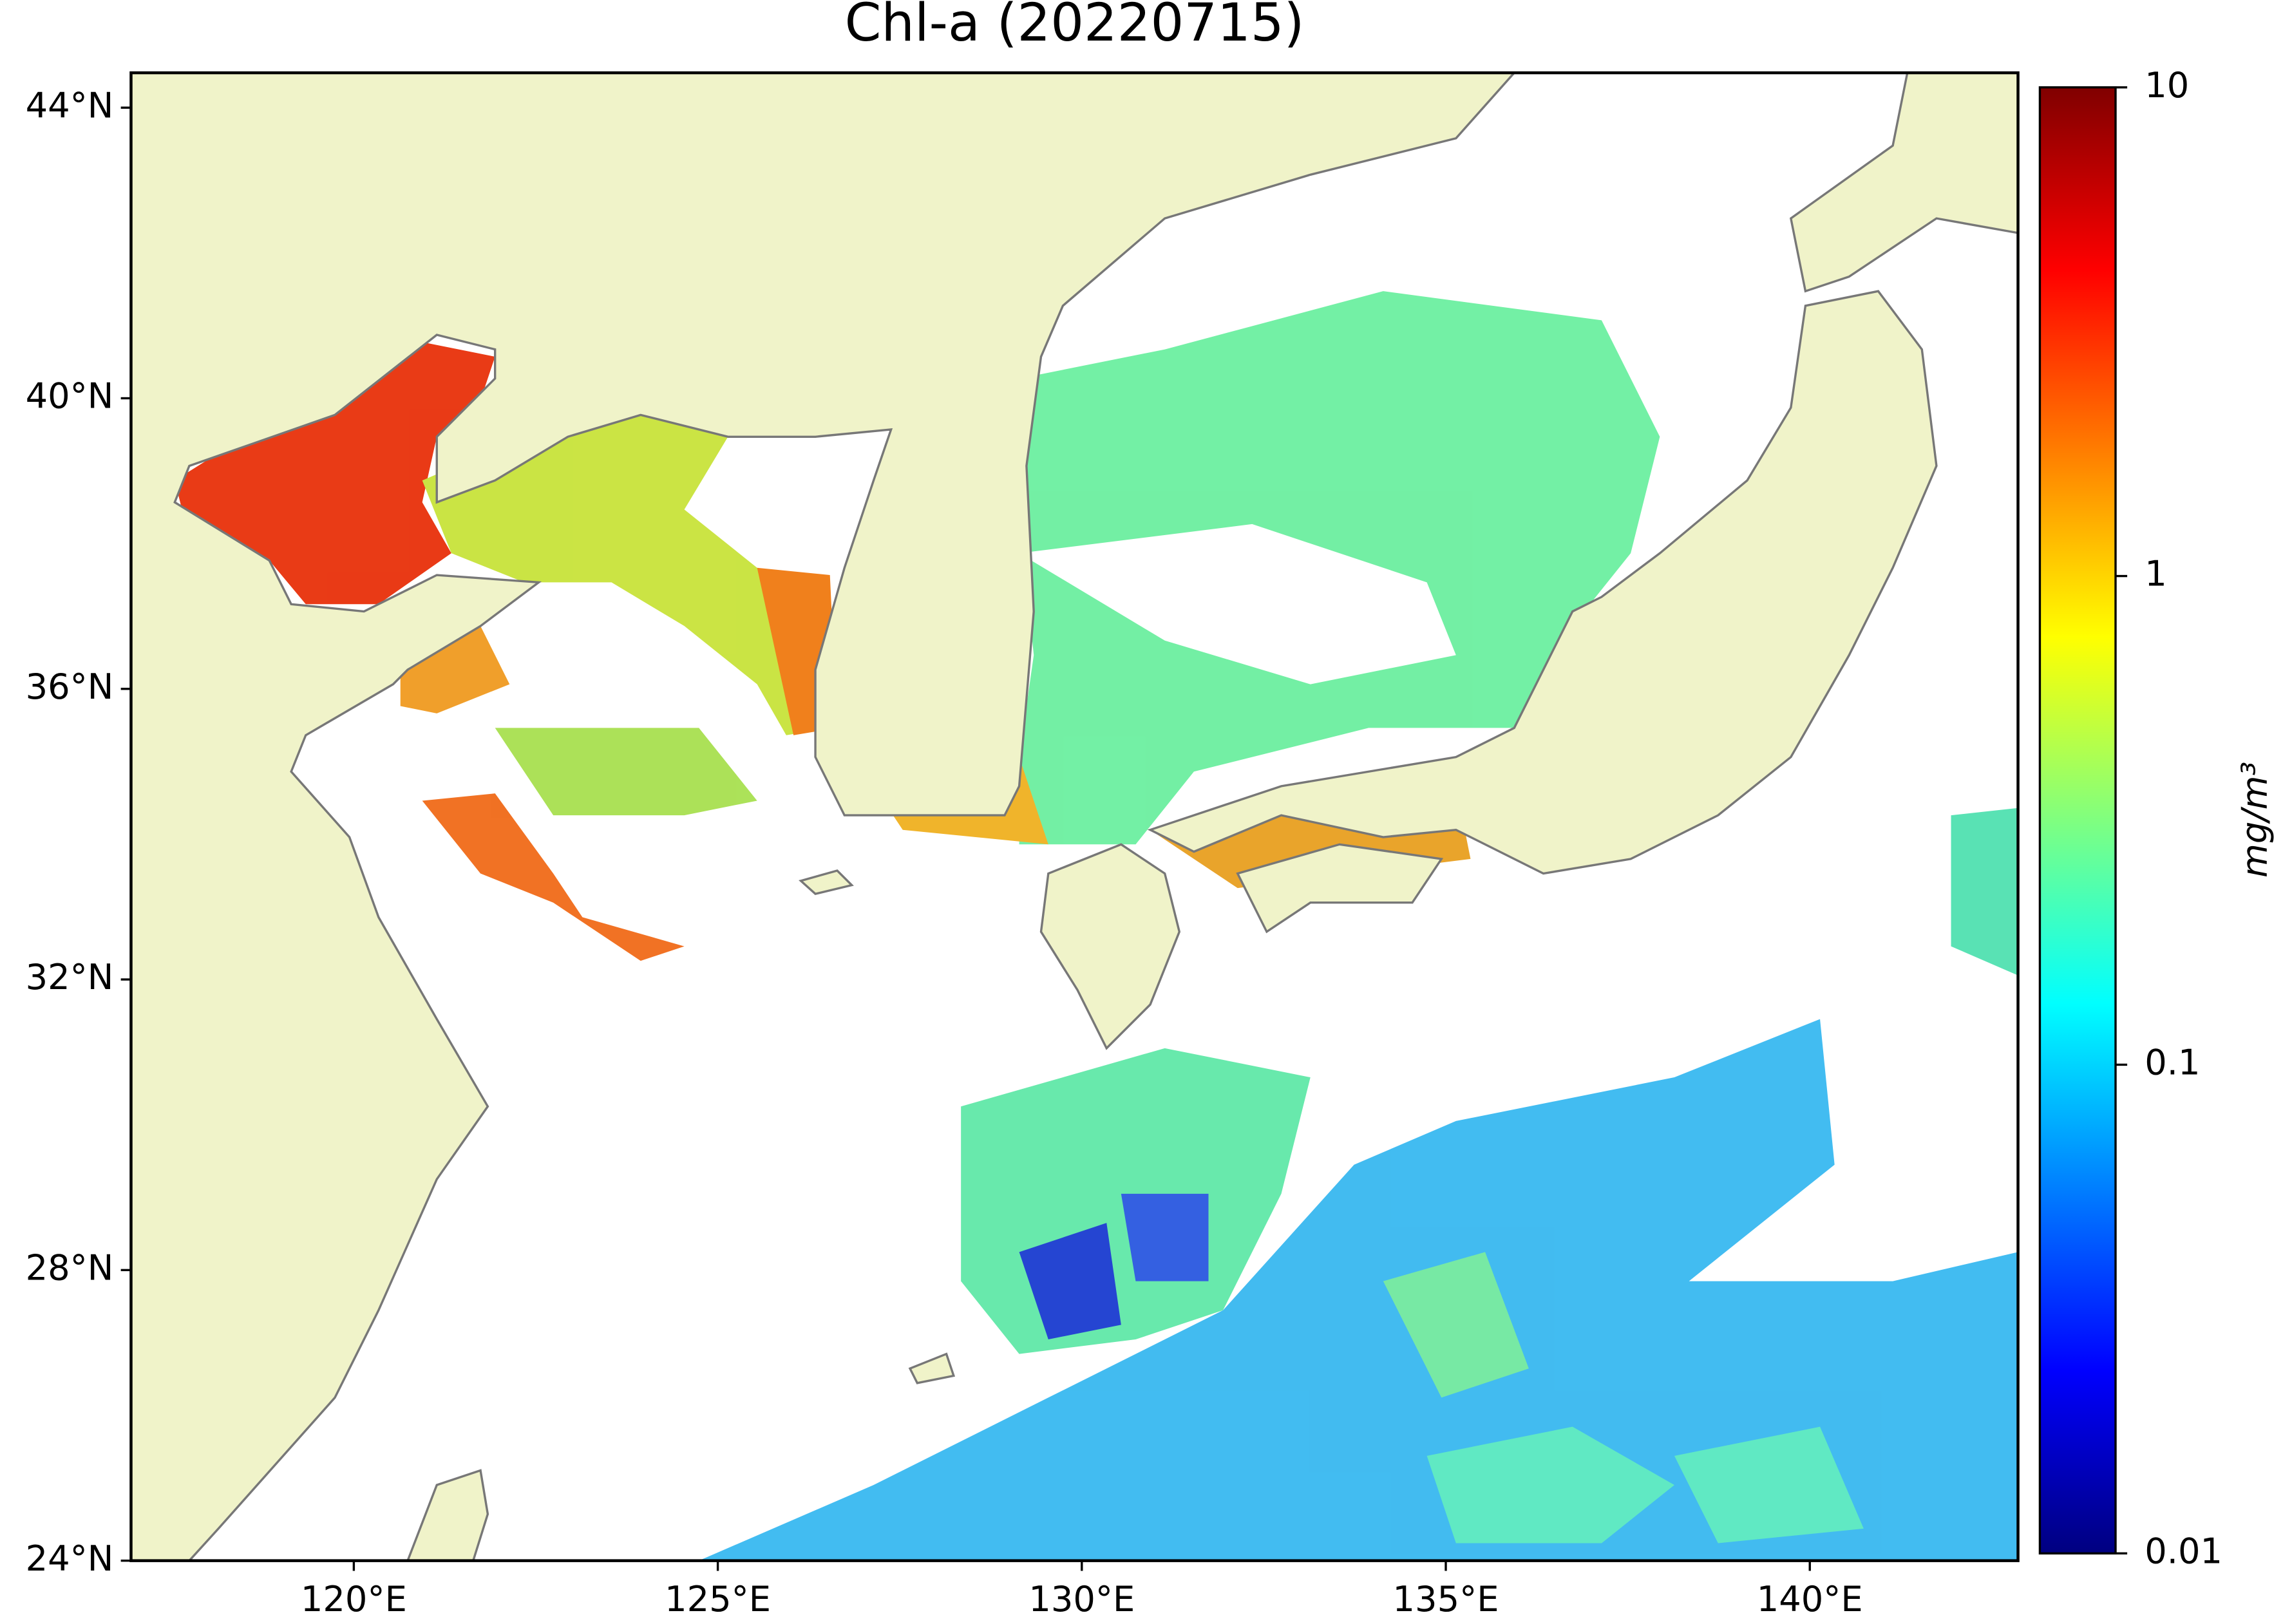  What do you see at coordinates (70, 106) in the screenshot?
I see `y-tick-label: 44°N` at bounding box center [70, 106].